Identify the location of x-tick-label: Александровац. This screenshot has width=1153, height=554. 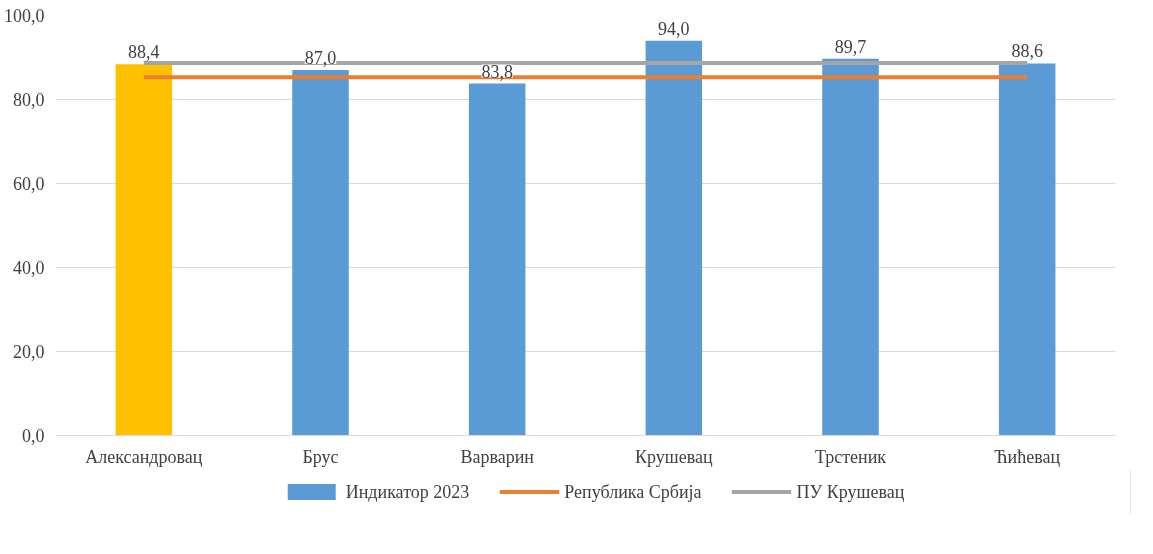
(144, 456).